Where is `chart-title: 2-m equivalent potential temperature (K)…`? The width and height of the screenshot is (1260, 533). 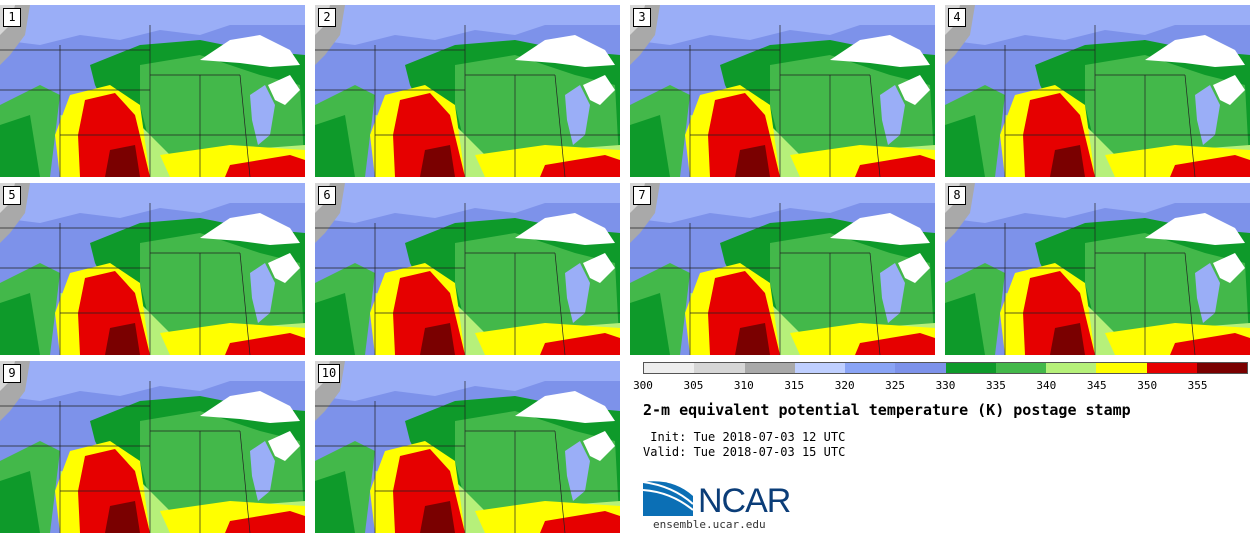 chart-title: 2-m equivalent potential temperature (K)… is located at coordinates (887, 410).